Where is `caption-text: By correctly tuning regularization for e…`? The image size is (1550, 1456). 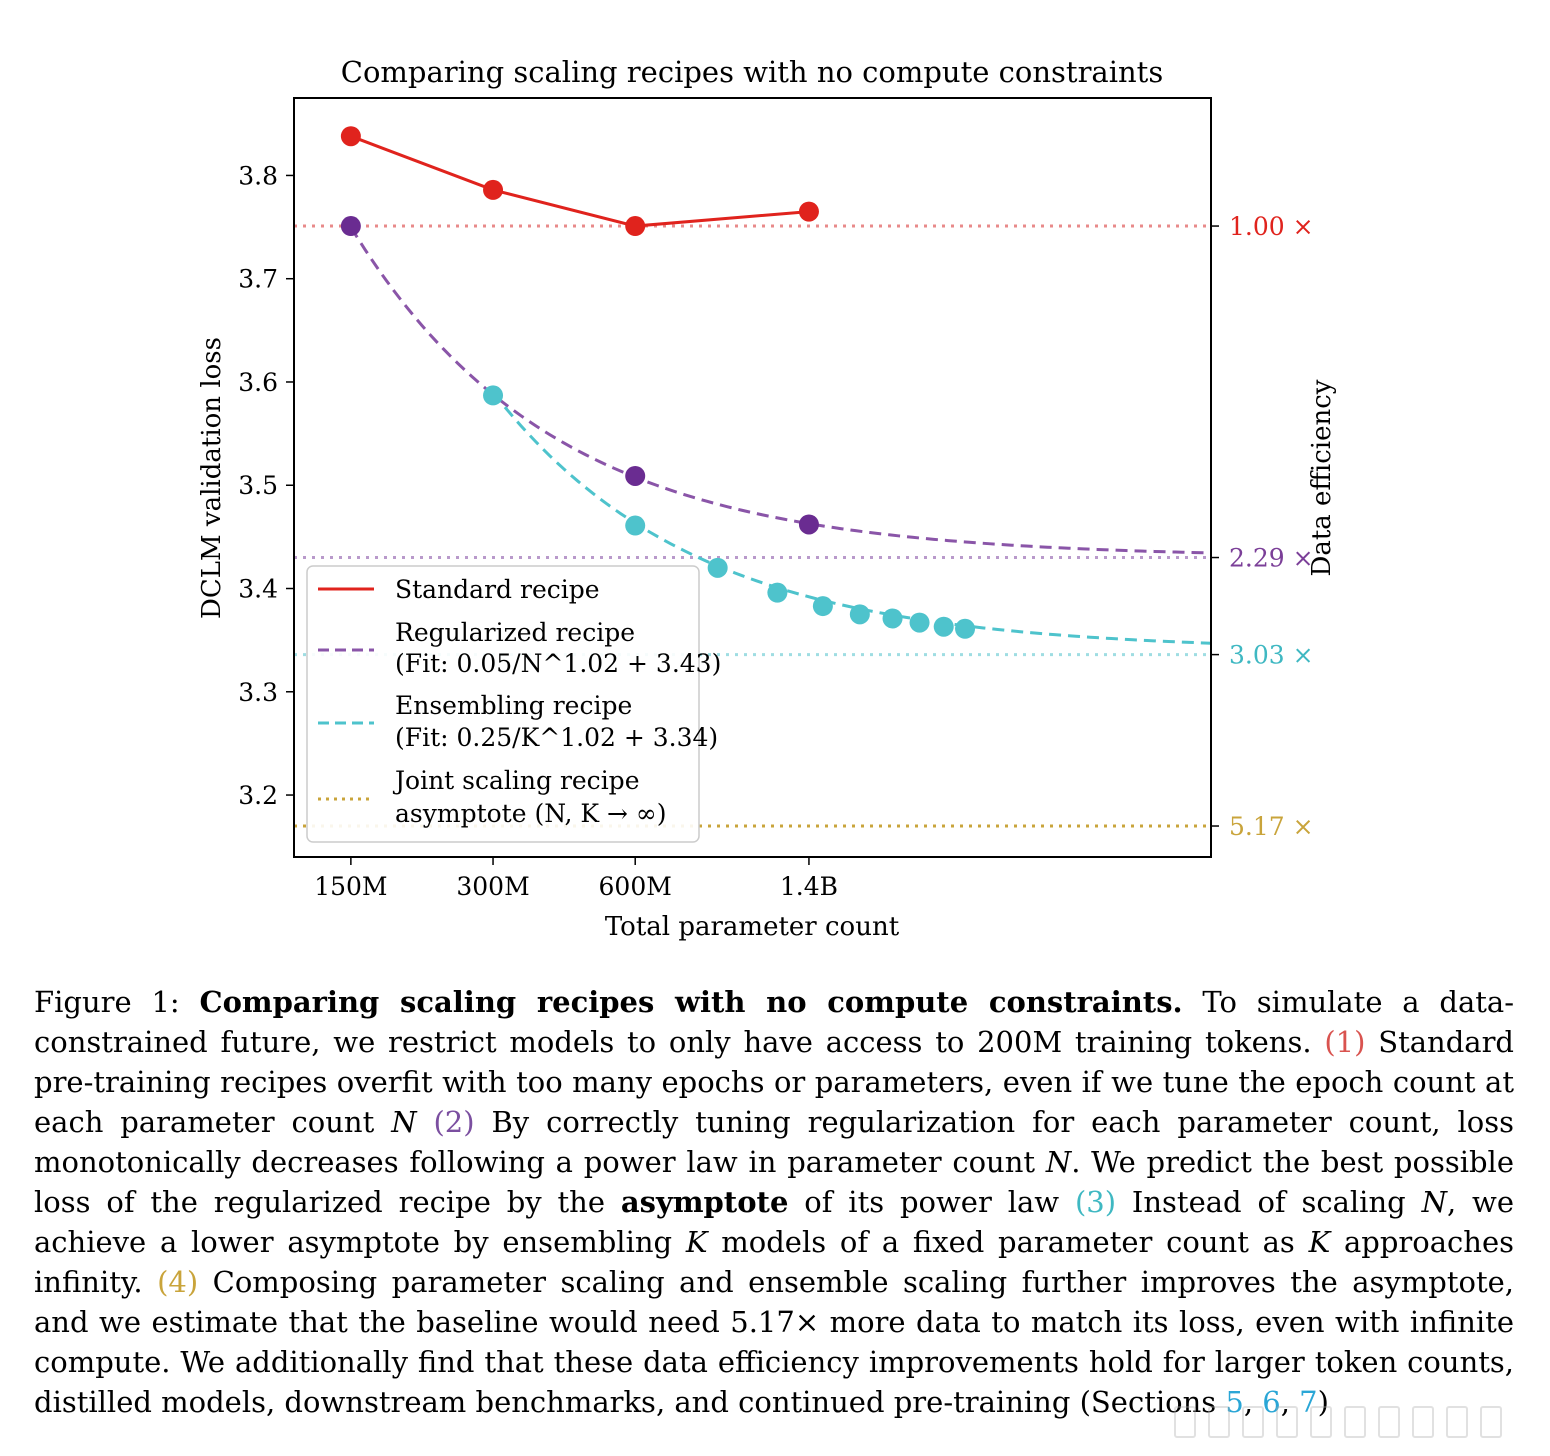
caption-text: By correctly tuning regularization for e… is located at coordinates (774, 1142).